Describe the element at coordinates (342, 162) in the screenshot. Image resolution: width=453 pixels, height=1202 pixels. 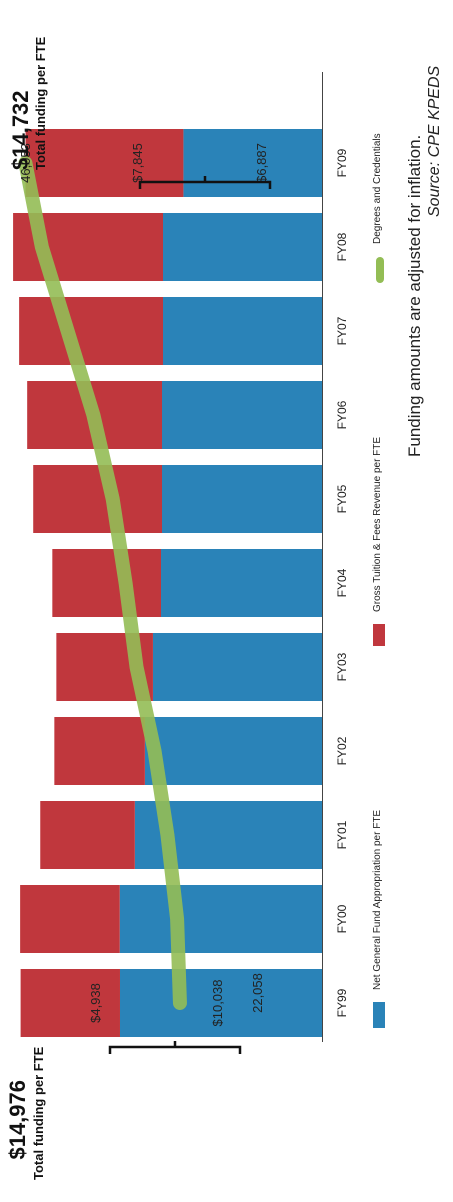
I see `x-tick-label: FY09` at that location.